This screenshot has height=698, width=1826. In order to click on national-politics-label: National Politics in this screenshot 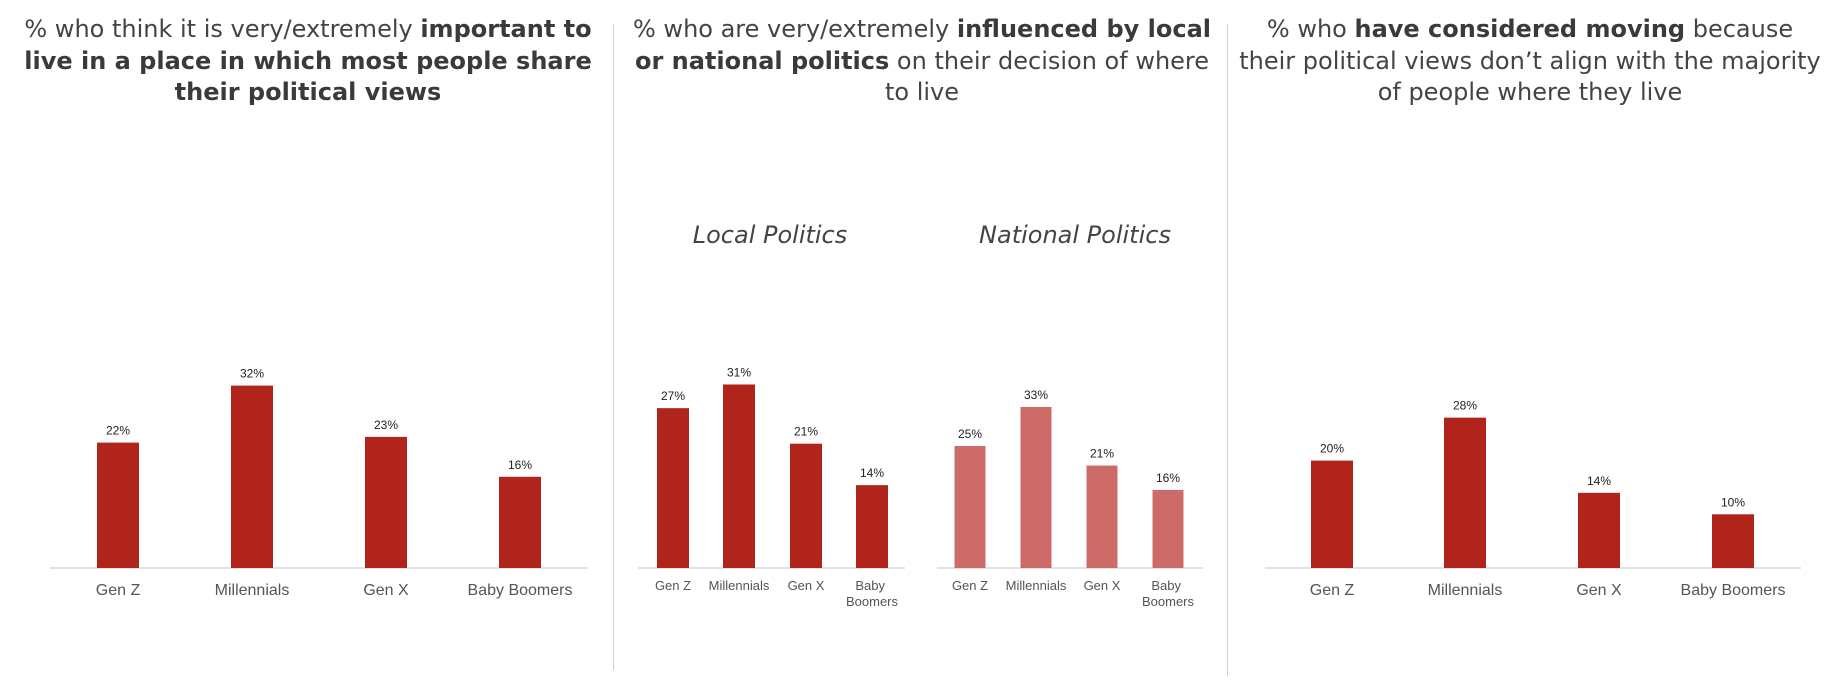, I will do `click(1075, 235)`.